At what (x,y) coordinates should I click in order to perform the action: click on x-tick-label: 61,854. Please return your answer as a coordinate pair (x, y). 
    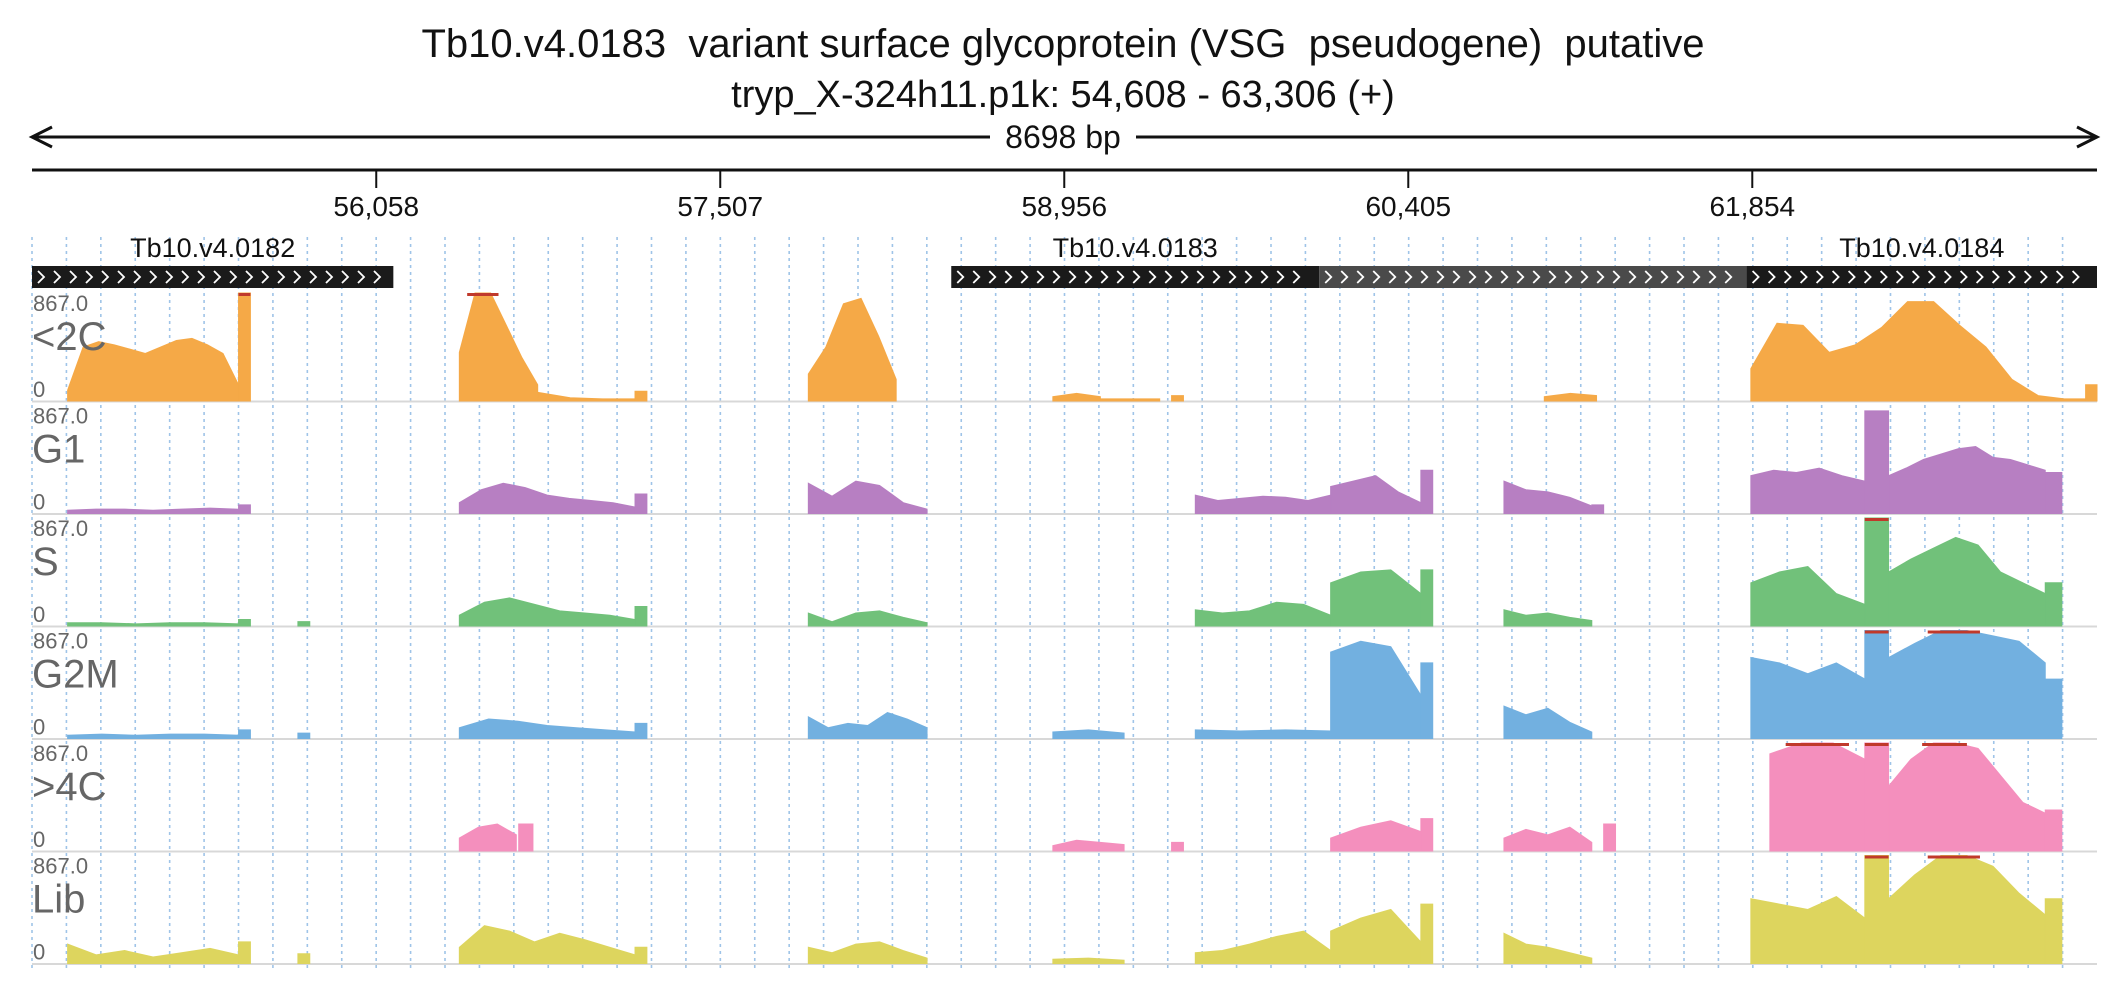
    Looking at the image, I should click on (1752, 206).